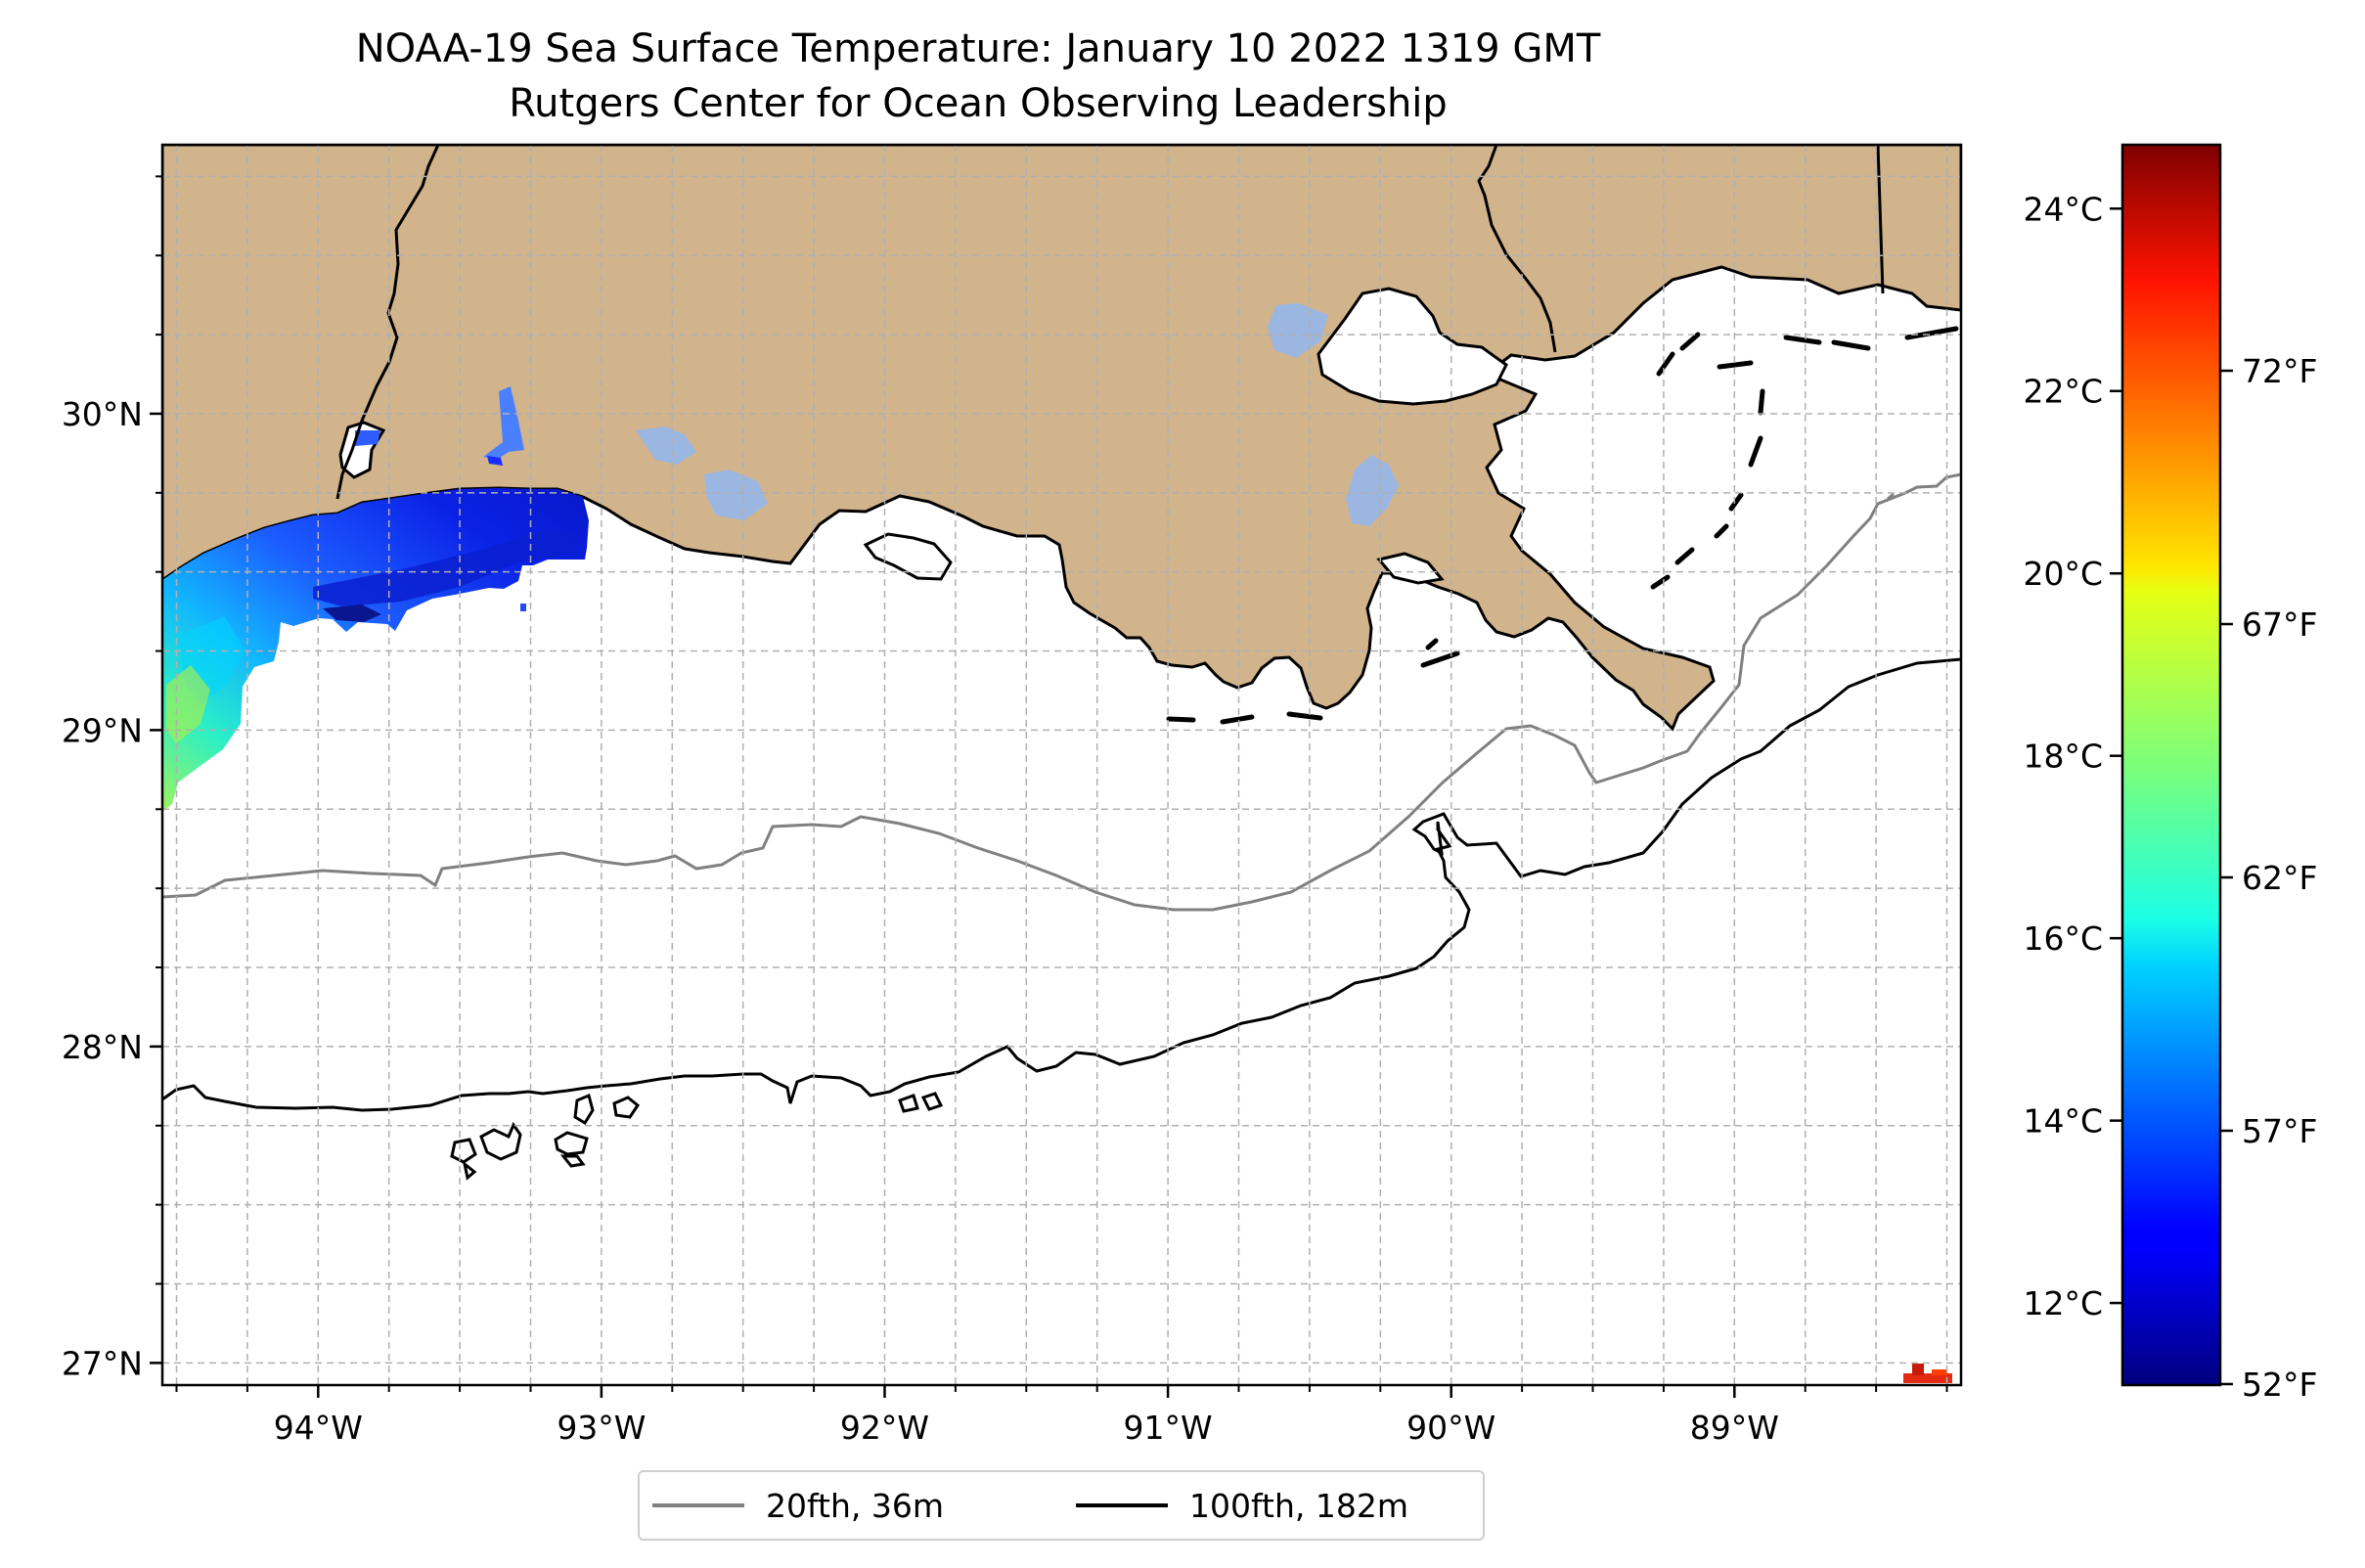 This screenshot has height=1568, width=2365. I want to click on lat-tick-label: 27°N, so click(102, 1363).